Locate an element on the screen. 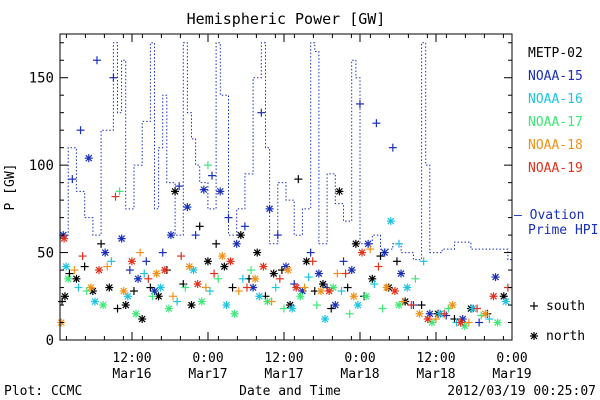 This screenshot has height=400, width=600. x-tick-time-label: 0:00 is located at coordinates (359, 358).